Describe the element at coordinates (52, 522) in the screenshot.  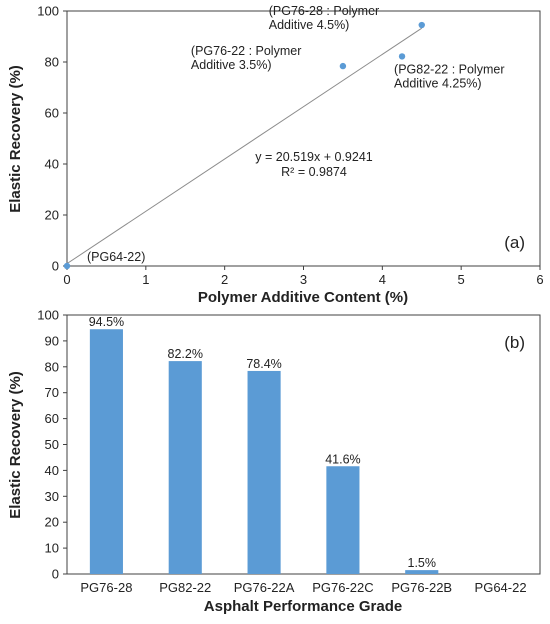
I see `bar-y-tick-label: 20` at that location.